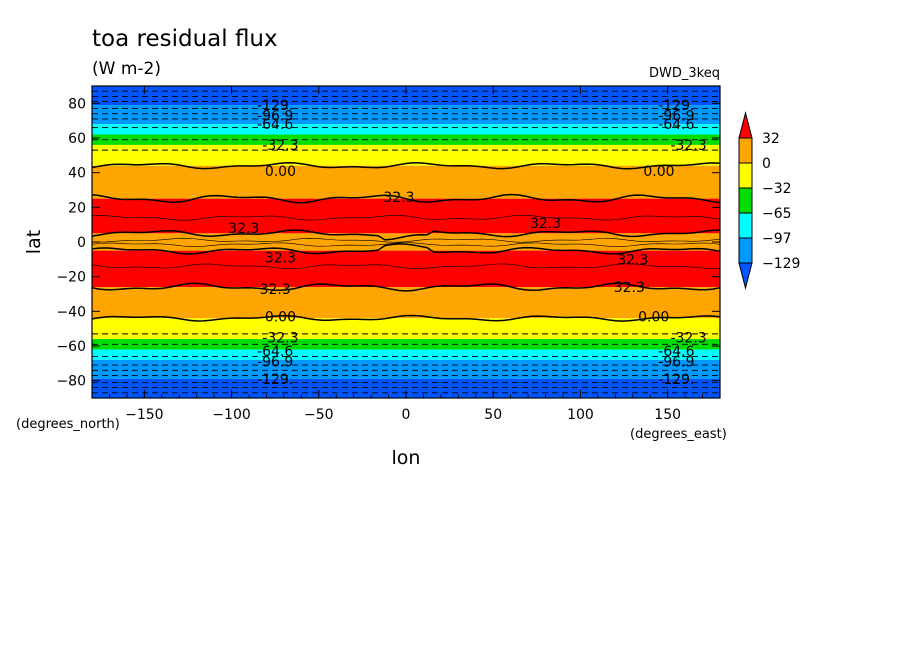  I want to click on colorbar-label-5: −129, so click(781, 264).